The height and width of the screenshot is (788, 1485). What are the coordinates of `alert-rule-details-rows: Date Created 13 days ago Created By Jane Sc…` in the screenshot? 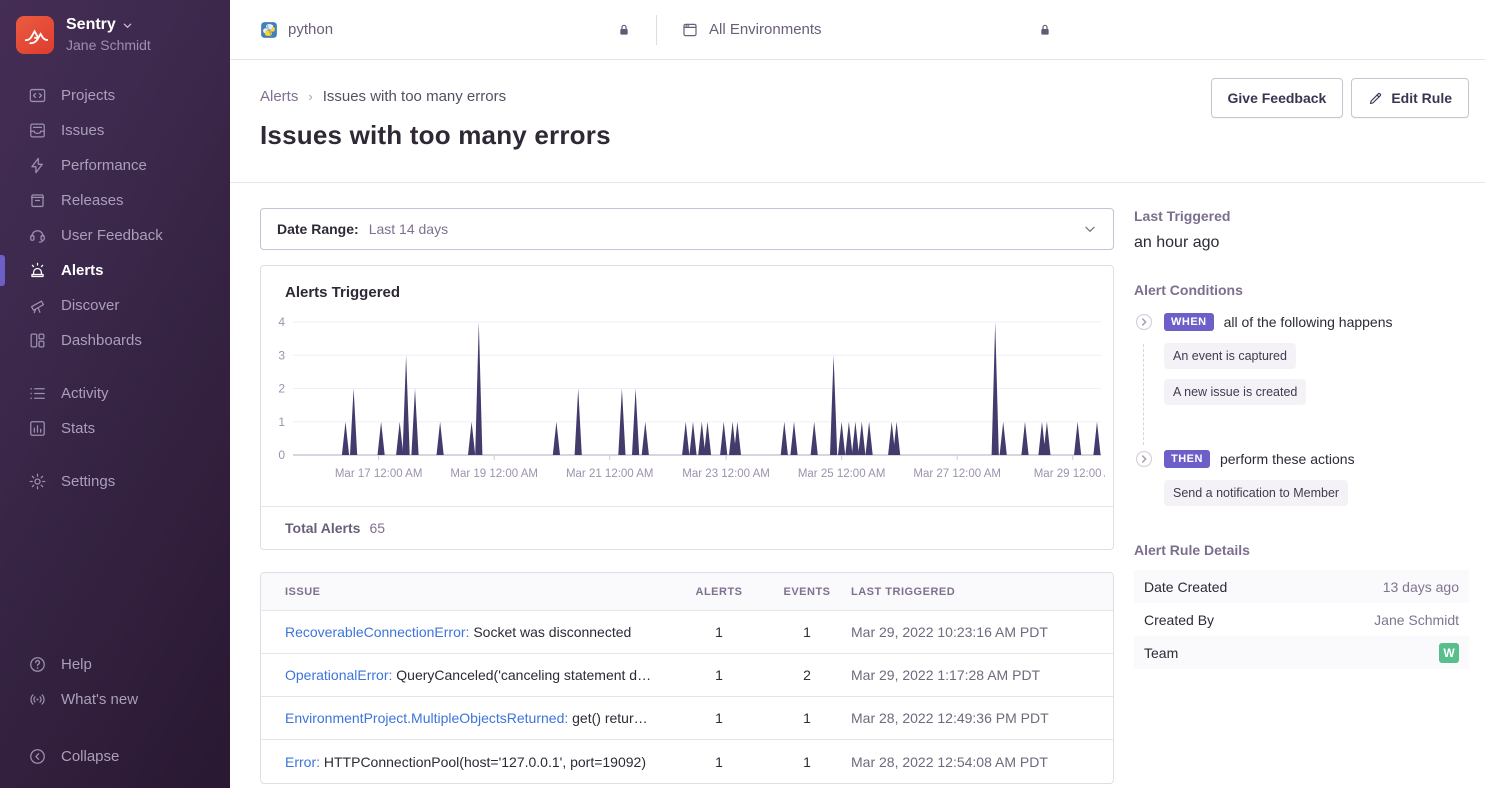 It's located at (1301, 619).